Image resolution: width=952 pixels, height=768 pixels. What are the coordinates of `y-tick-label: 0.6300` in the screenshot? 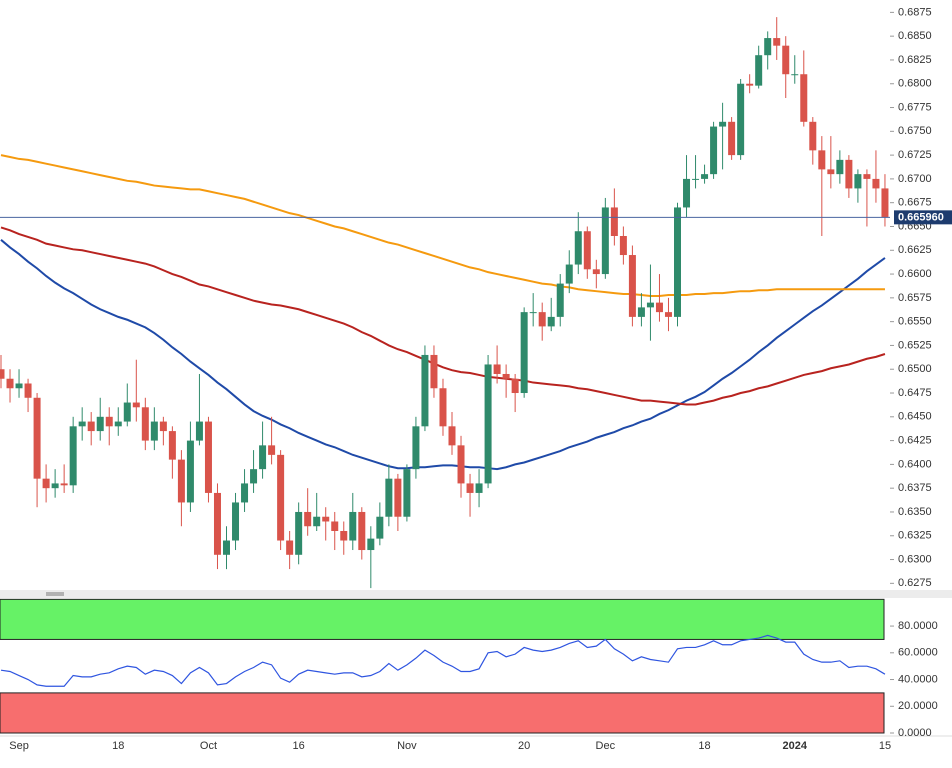 It's located at (915, 559).